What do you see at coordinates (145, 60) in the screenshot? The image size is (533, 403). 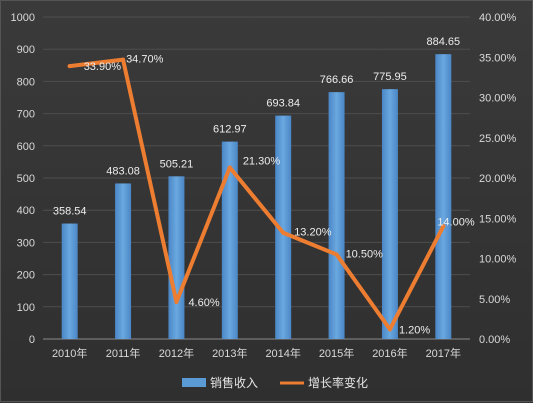 I see `line-data-label: 34.70%` at bounding box center [145, 60].